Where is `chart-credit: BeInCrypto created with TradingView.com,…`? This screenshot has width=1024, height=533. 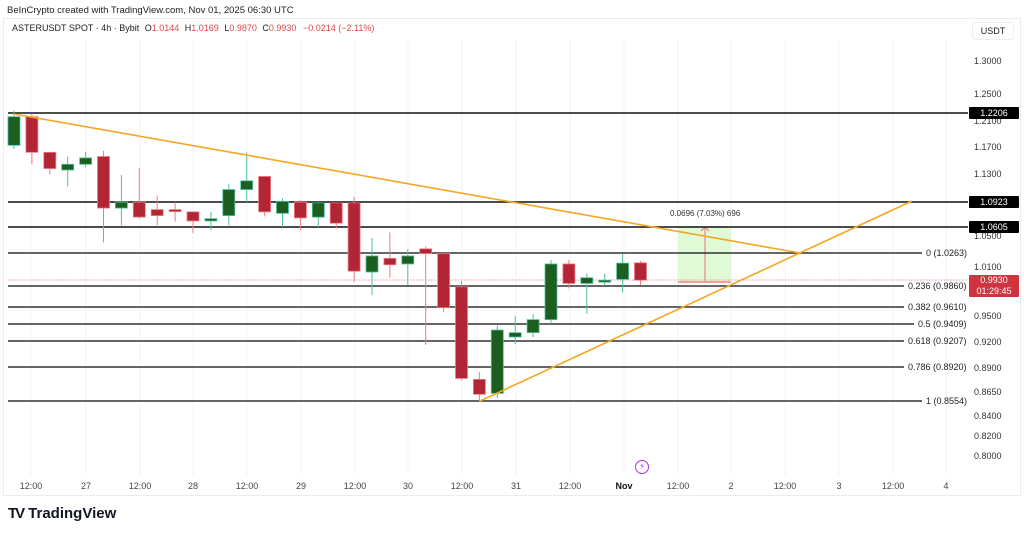
chart-credit: BeInCrypto created with TradingView.com,… is located at coordinates (150, 10).